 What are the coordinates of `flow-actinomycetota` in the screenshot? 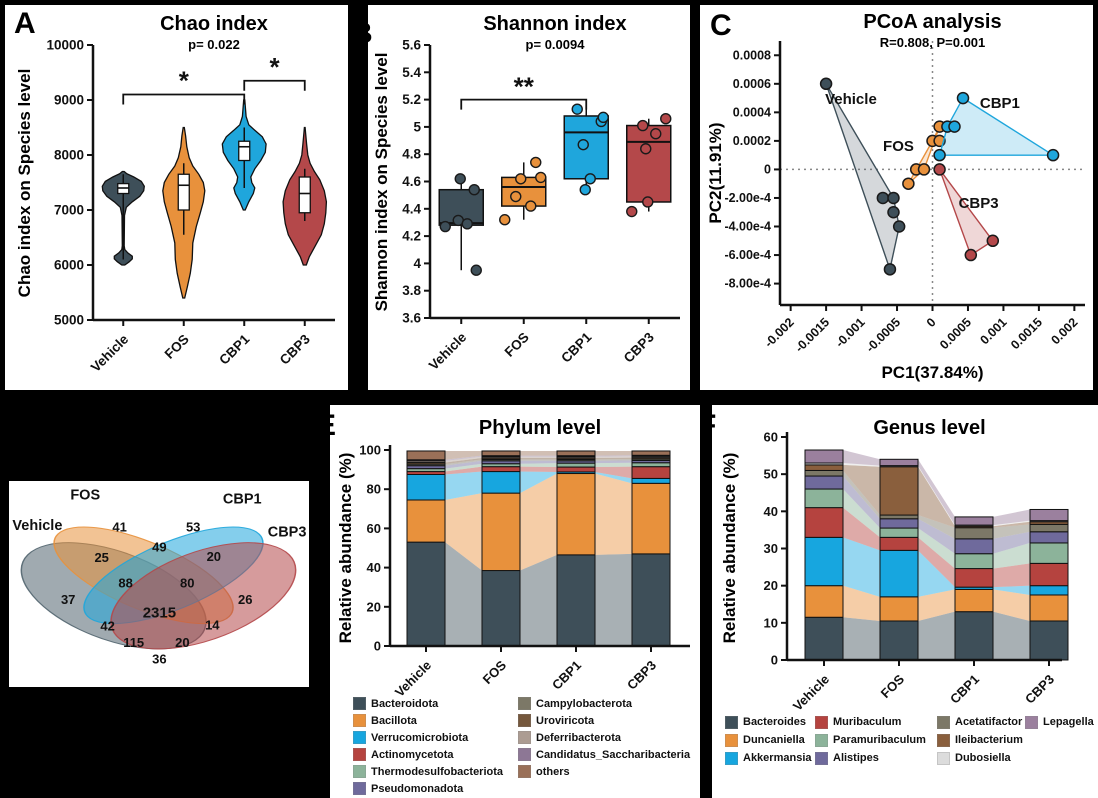 It's located at (463, 470).